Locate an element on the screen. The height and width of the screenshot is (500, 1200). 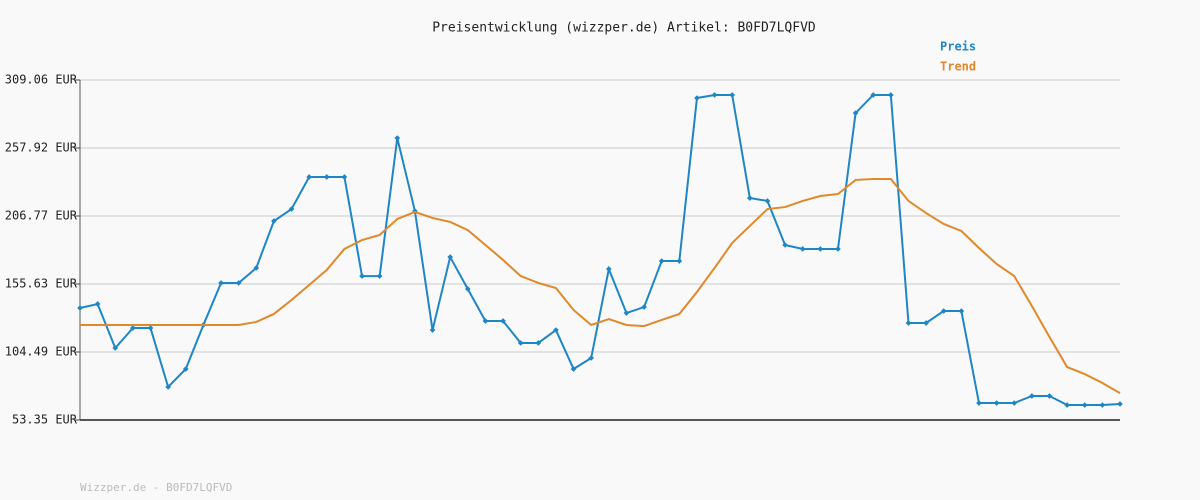
y-tick-label: 257.92 EUR is located at coordinates (41, 147).